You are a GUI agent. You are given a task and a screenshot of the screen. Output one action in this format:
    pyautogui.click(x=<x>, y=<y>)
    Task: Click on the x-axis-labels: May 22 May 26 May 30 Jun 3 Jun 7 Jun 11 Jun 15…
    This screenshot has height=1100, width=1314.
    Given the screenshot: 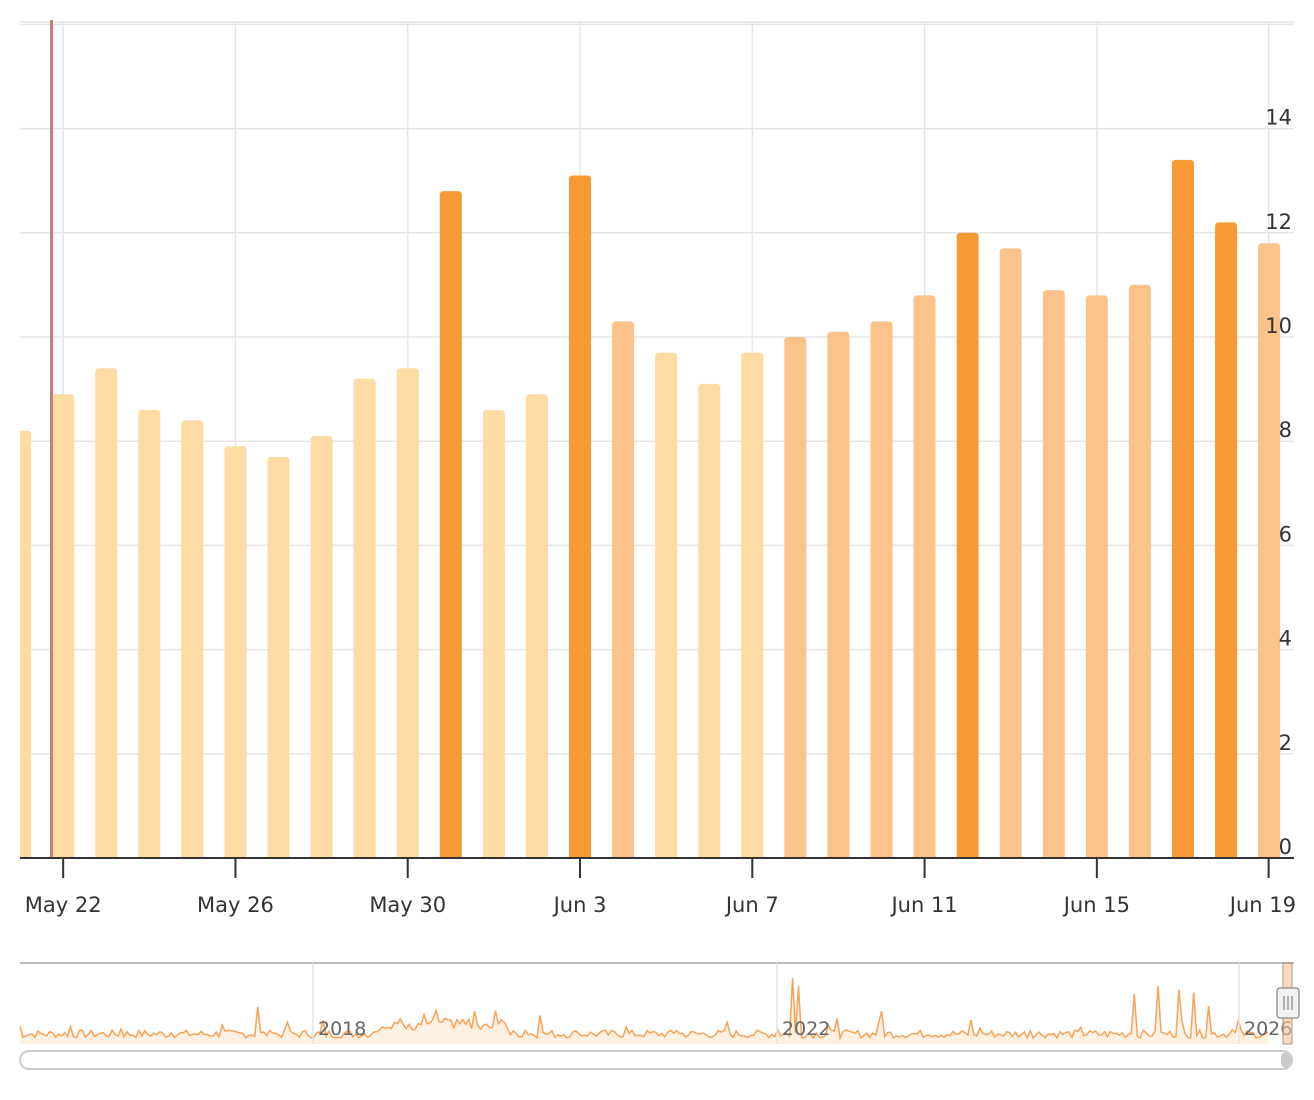 What is the action you would take?
    pyautogui.click(x=660, y=905)
    